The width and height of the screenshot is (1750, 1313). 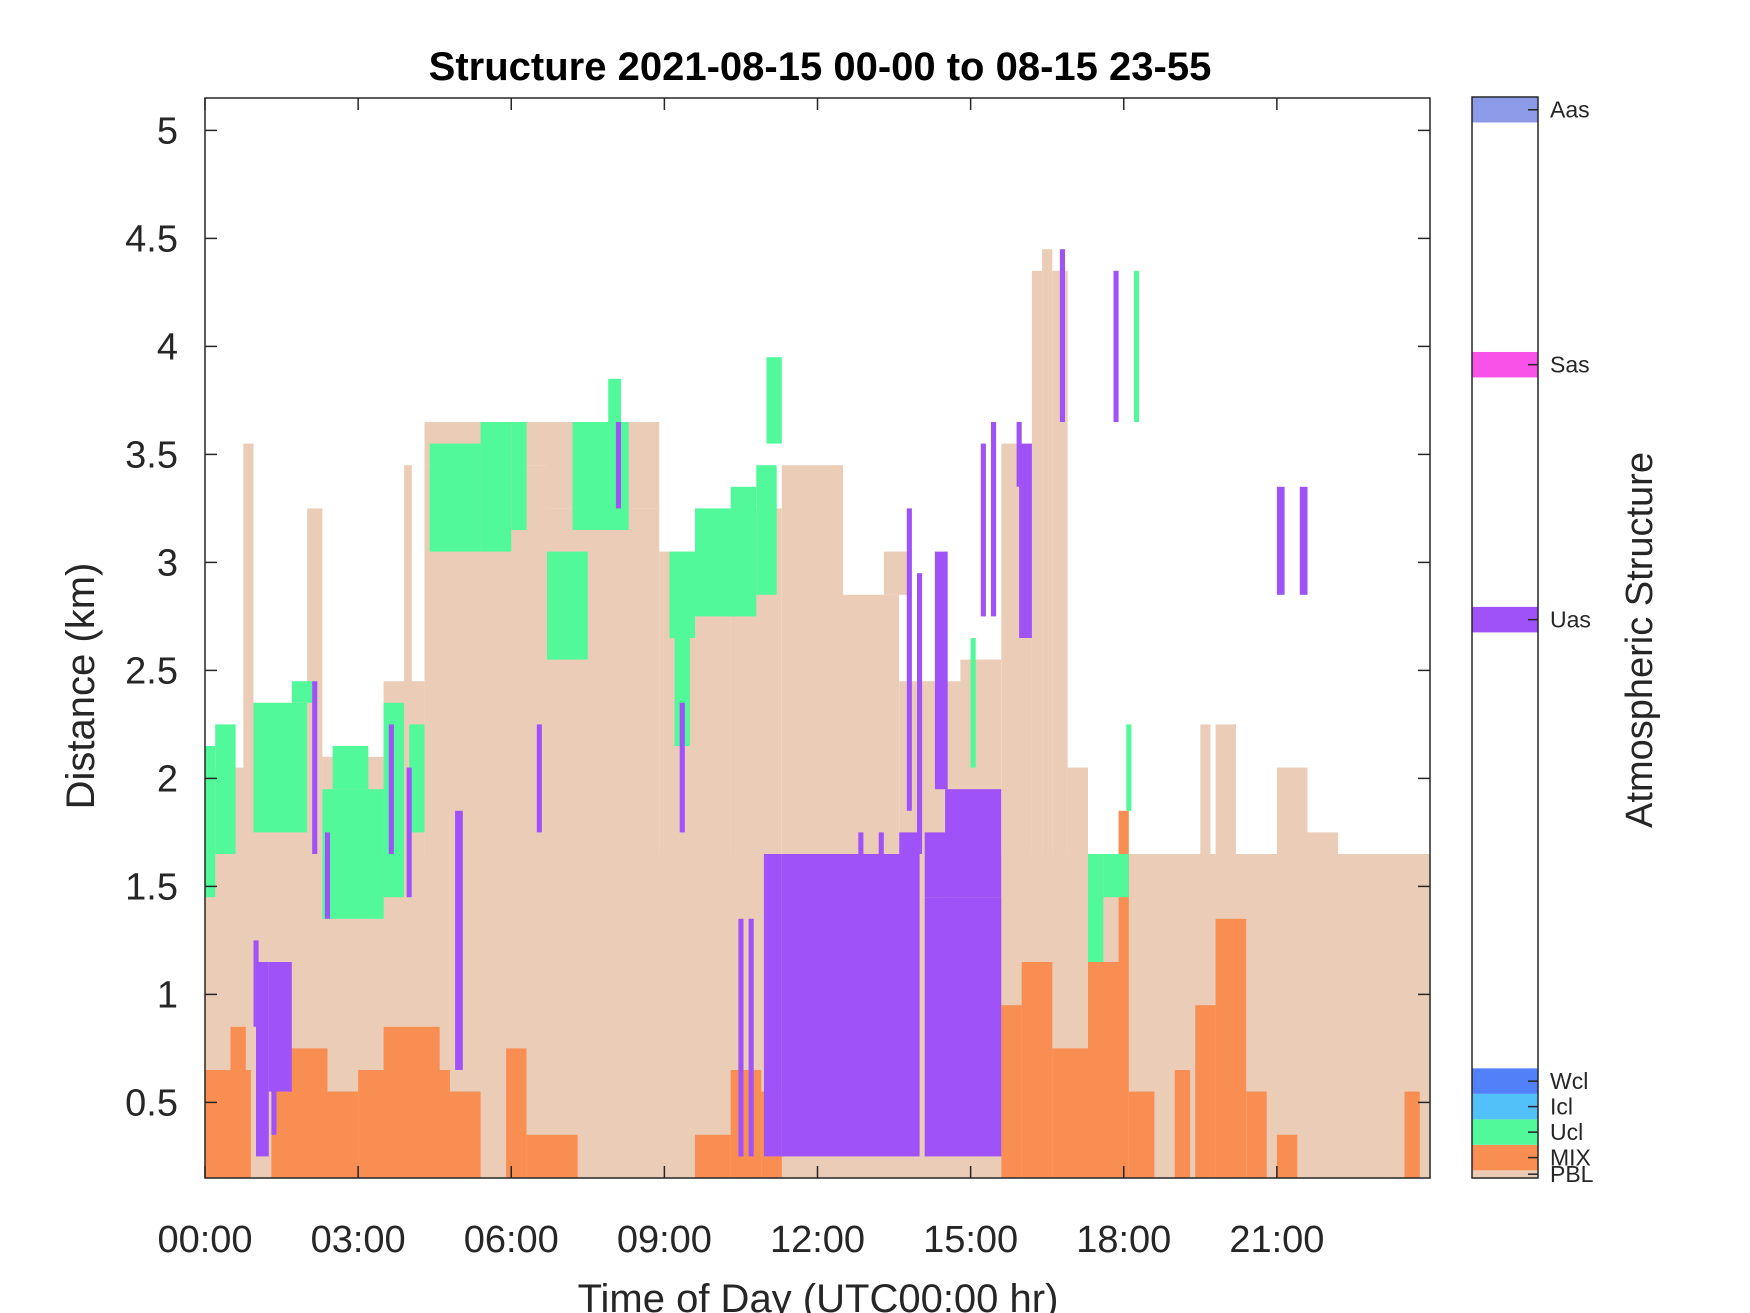 I want to click on colorbar-tick-label: Sas, so click(x=1570, y=365).